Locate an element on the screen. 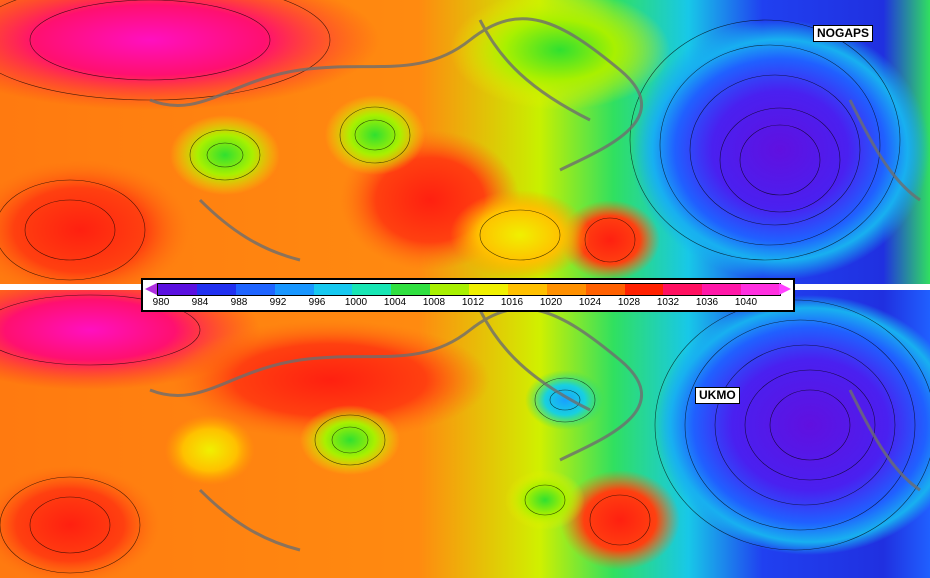  nogaps-model-label: NOGAPS is located at coordinates (843, 33).